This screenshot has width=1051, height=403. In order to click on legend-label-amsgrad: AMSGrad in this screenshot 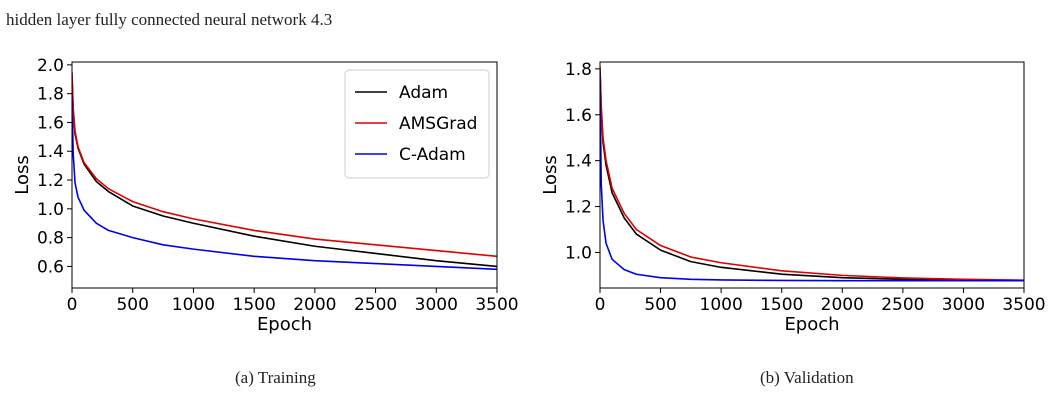, I will do `click(438, 124)`.